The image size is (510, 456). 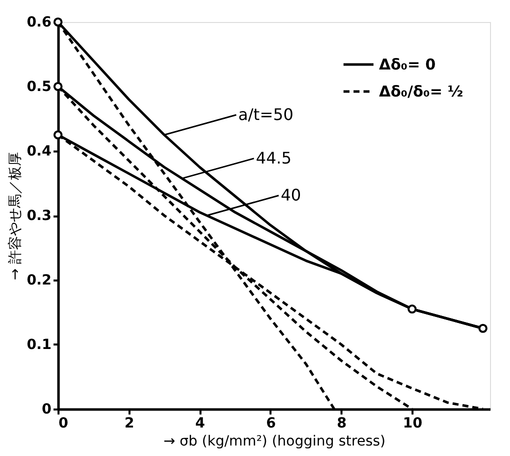 I want to click on x-tick-label: 0, so click(x=63, y=424).